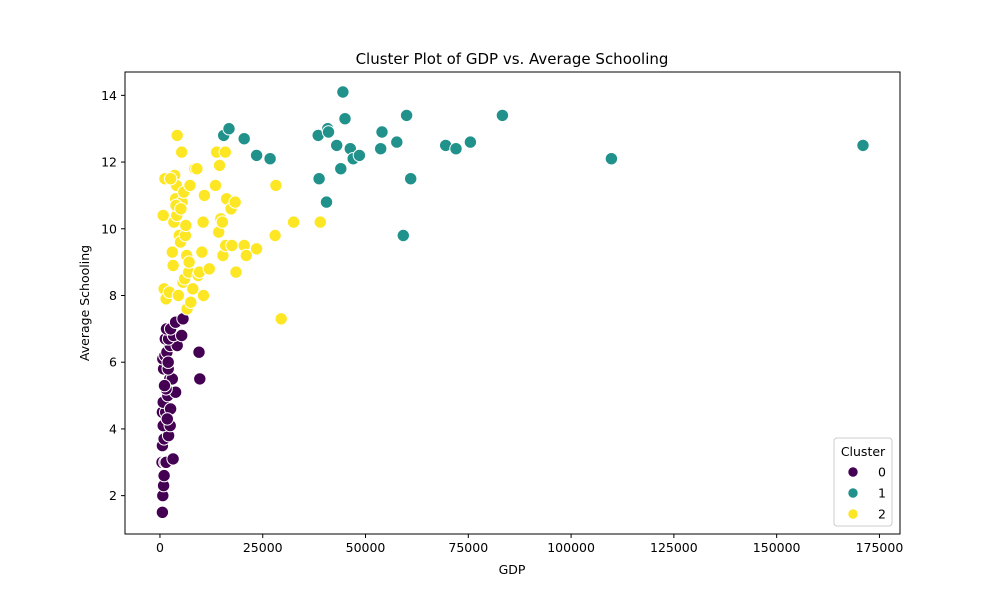 The height and width of the screenshot is (604, 1000). I want to click on legend-label-cluster-2: 2, so click(882, 514).